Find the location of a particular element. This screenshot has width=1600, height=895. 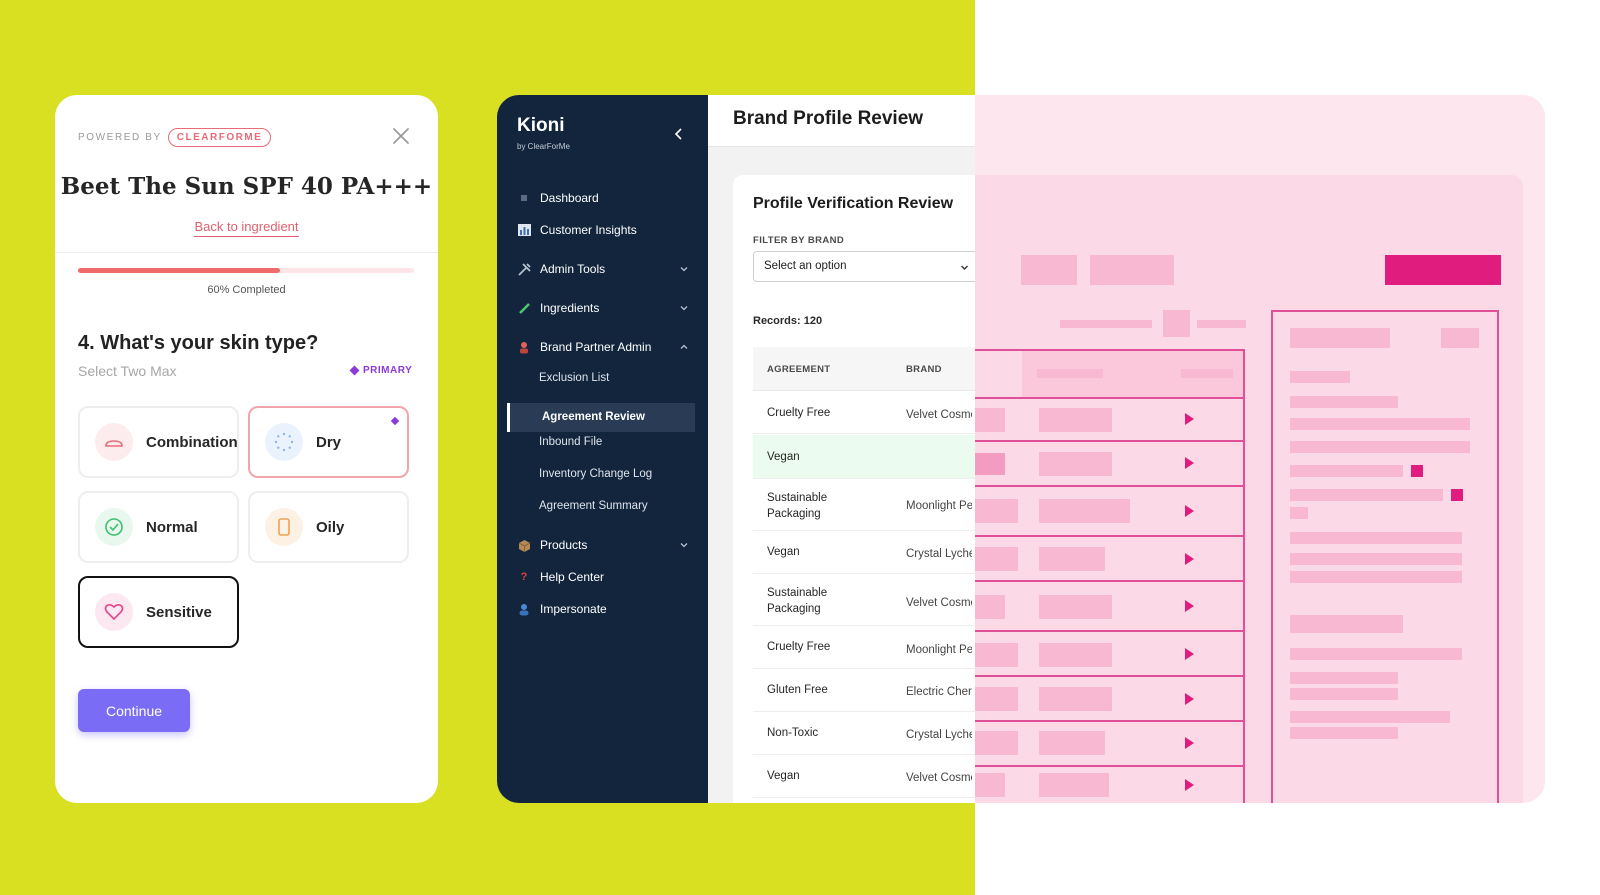

option-normal: Normal is located at coordinates (158, 527).